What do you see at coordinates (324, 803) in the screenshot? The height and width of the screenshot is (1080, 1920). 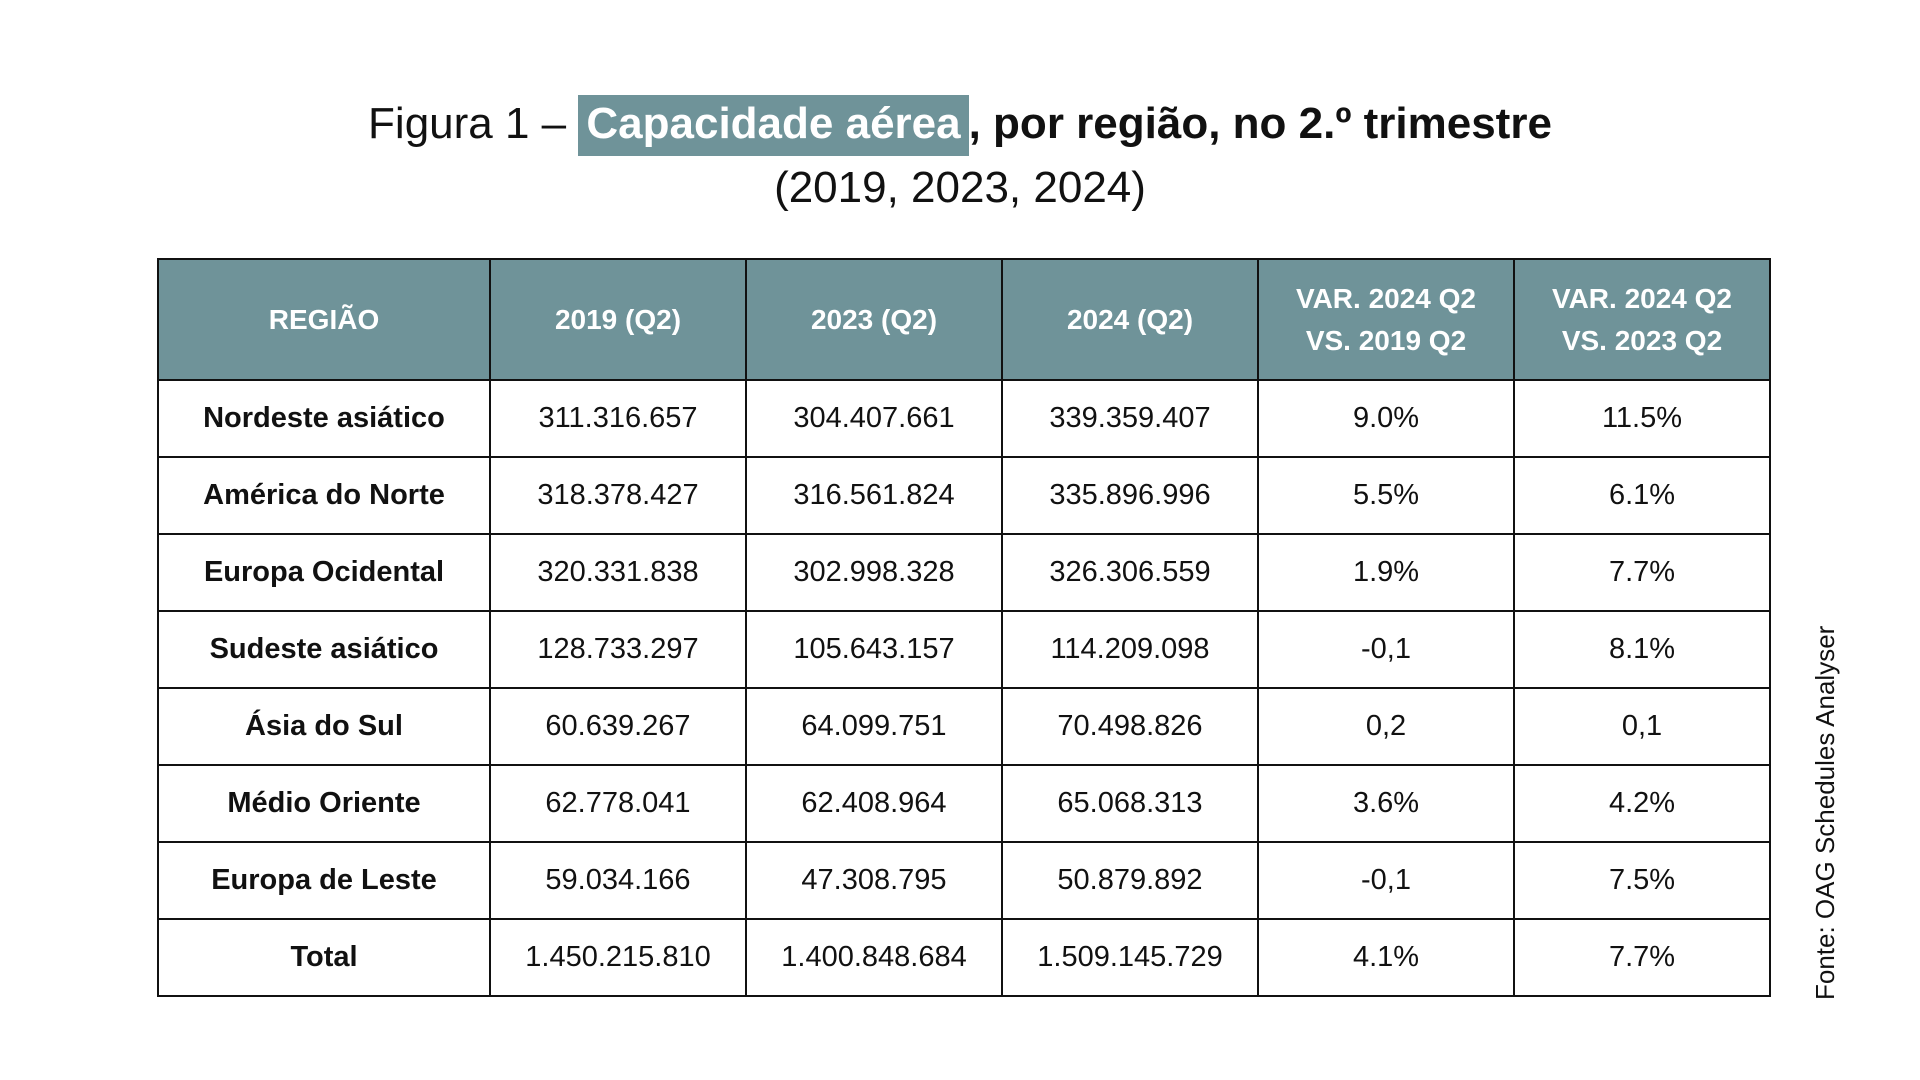 I see `region-cell: Médio Oriente` at bounding box center [324, 803].